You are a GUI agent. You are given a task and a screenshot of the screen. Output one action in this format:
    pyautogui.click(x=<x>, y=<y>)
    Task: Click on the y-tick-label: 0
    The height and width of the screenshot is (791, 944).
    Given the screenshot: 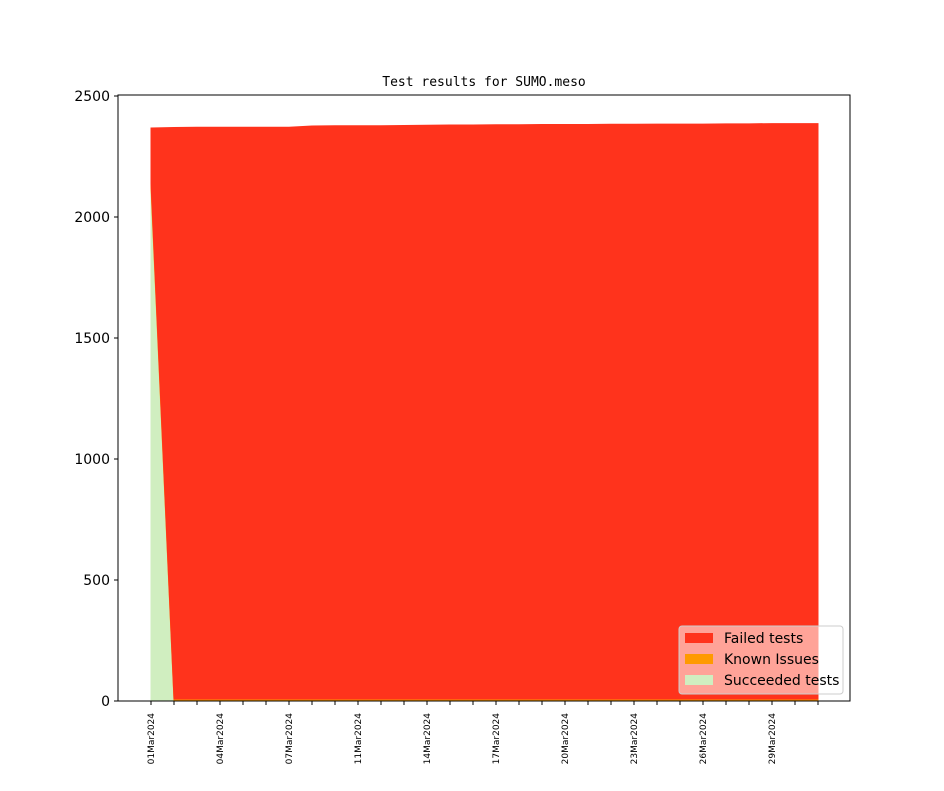 What is the action you would take?
    pyautogui.click(x=105, y=702)
    